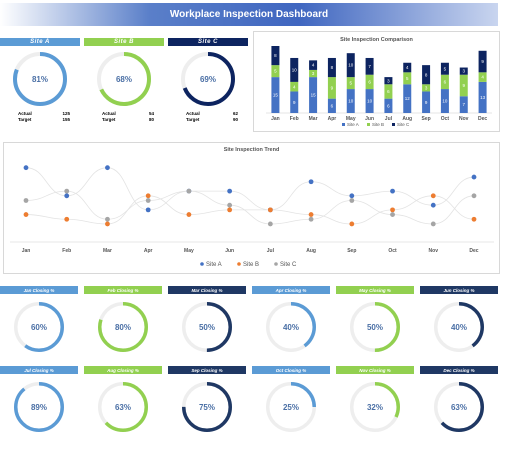 The height and width of the screenshot is (450, 511). What do you see at coordinates (459, 407) in the screenshot?
I see `month-12-progress-arc` at bounding box center [459, 407].